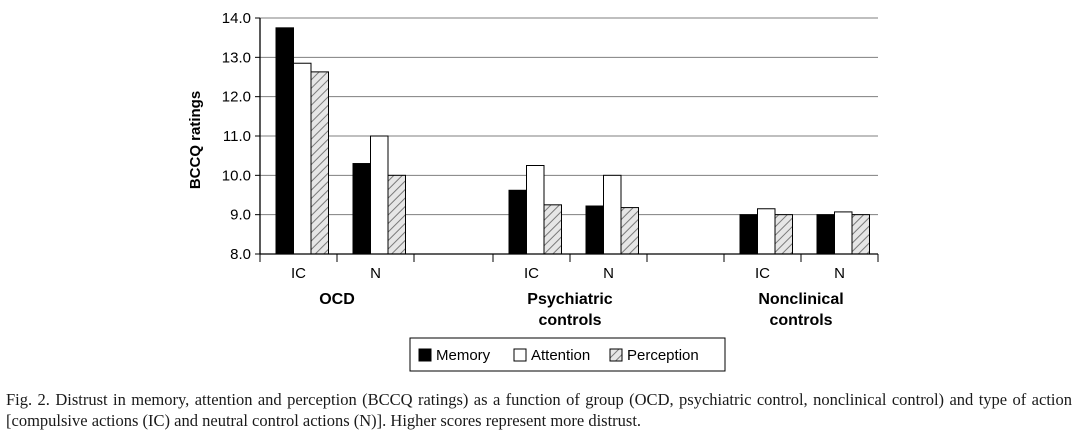 The height and width of the screenshot is (440, 1080). I want to click on group-label: OCD, so click(337, 299).